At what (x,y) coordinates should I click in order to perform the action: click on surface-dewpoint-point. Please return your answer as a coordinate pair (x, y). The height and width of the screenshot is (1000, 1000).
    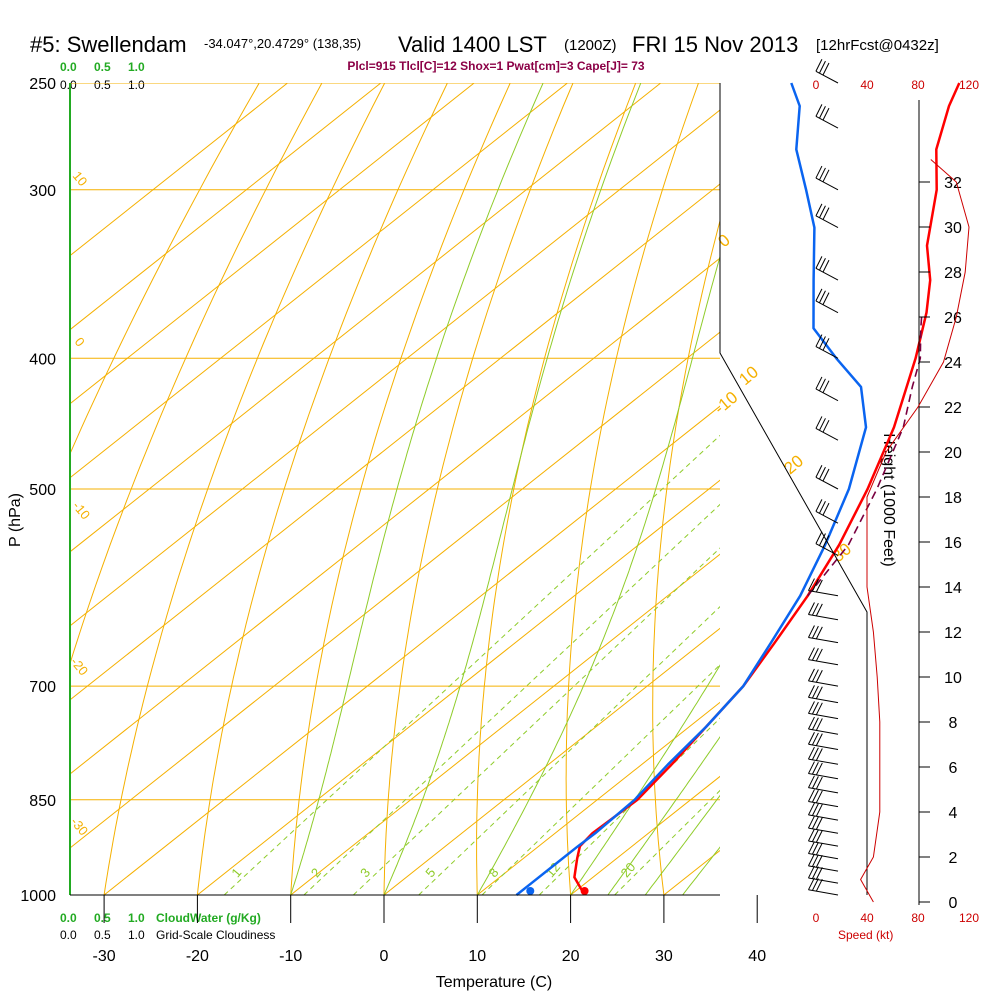
    Looking at the image, I should click on (530, 891).